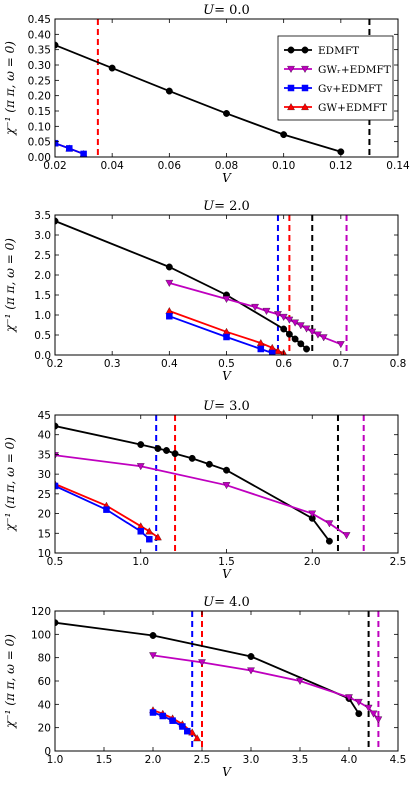 The image size is (415, 787). I want to click on y-tick-label: 100, so click(41, 635).